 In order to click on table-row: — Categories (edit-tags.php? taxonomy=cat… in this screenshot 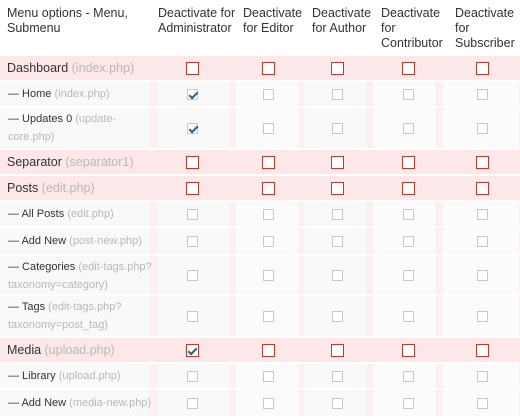, I will do `click(260, 275)`.